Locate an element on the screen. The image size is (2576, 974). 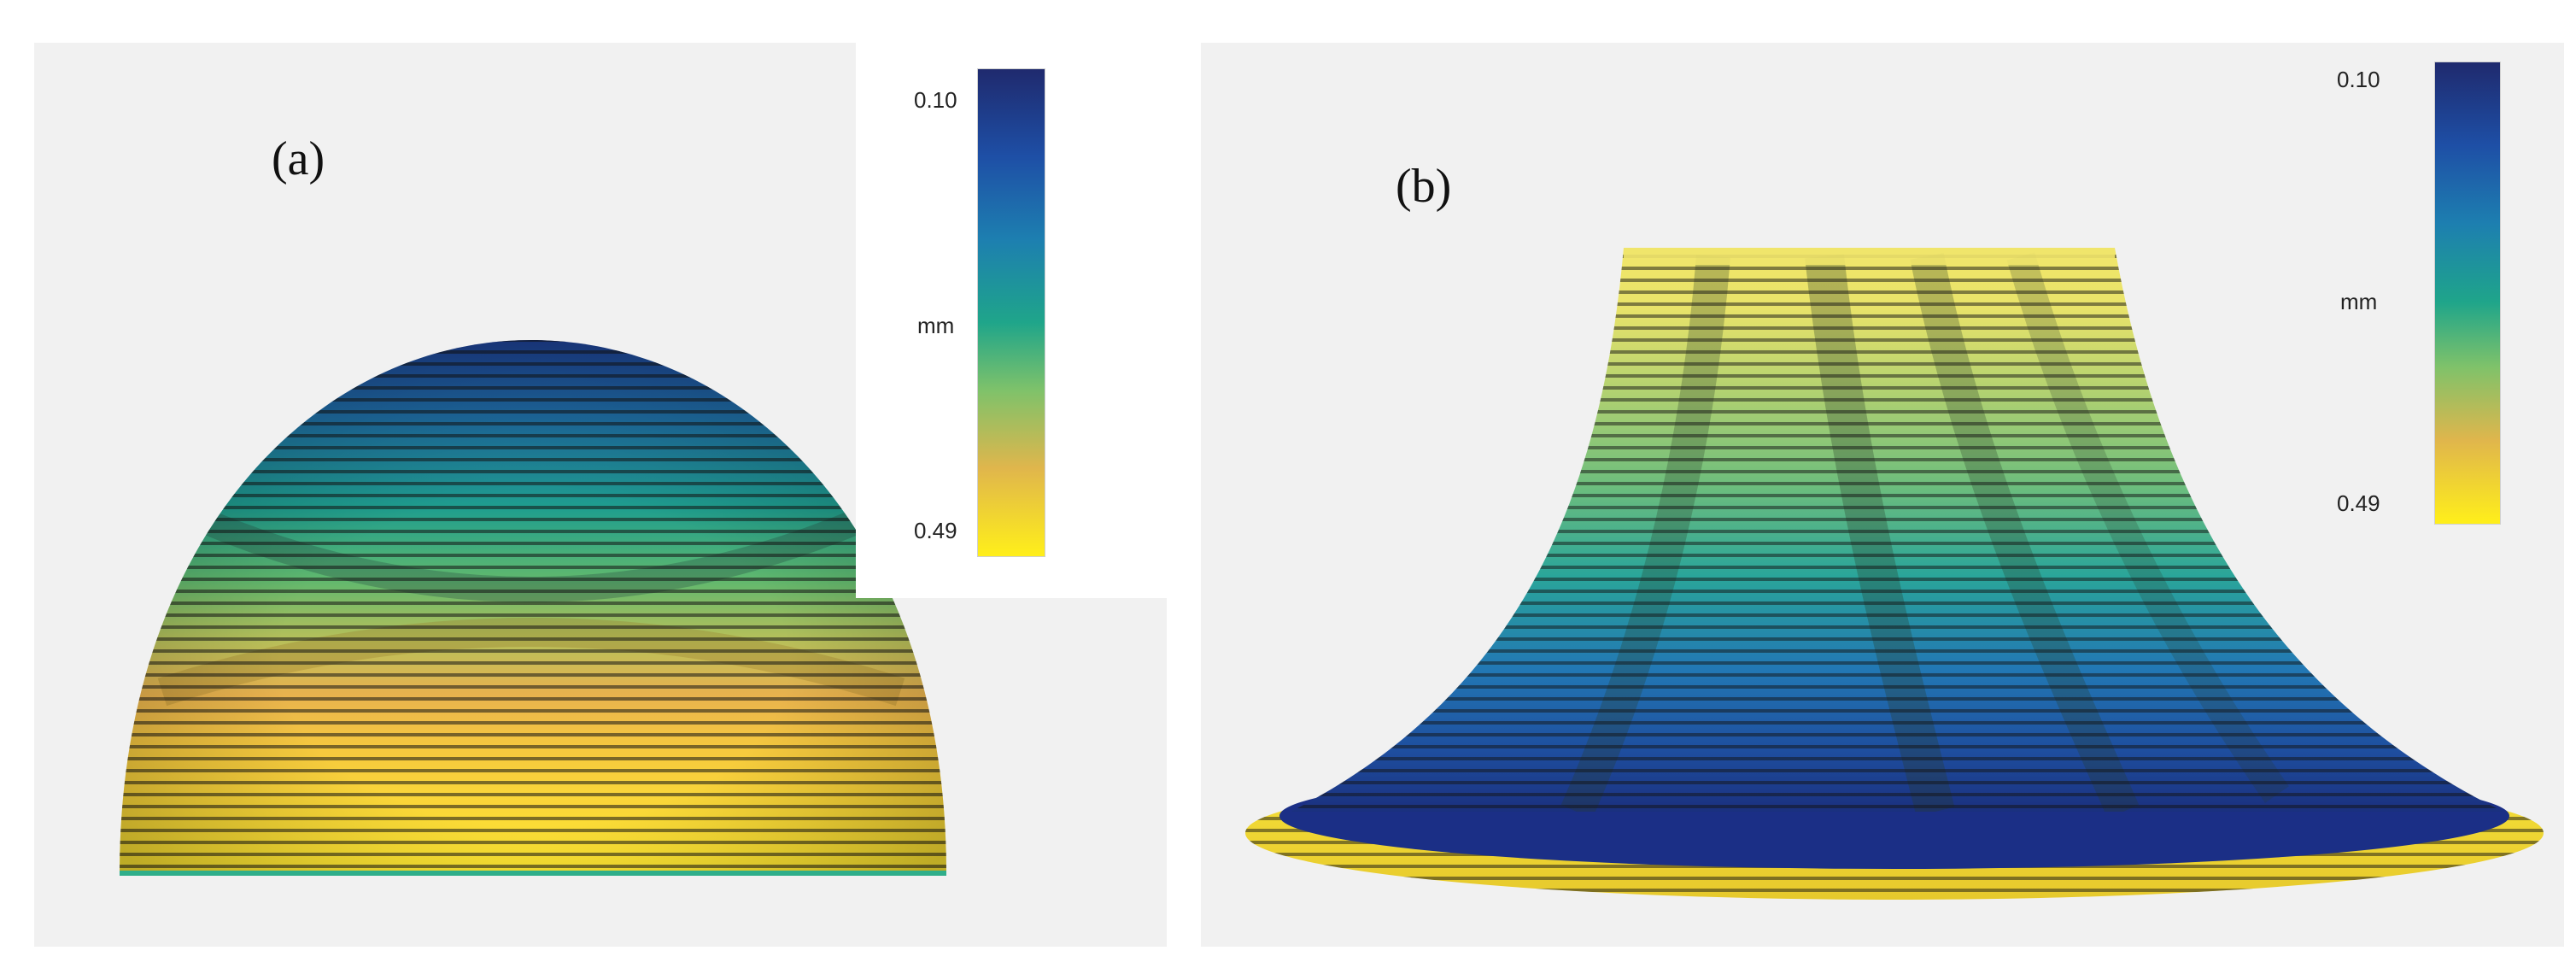
panel-a-label: (a) is located at coordinates (298, 158).